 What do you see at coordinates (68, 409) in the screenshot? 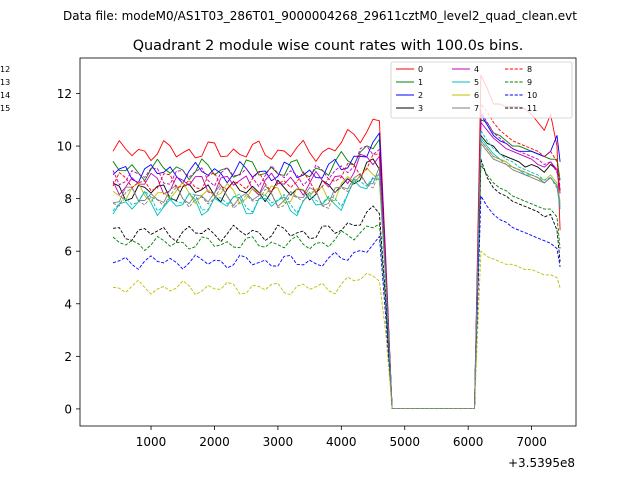
I see `y-tick-label: 0` at bounding box center [68, 409].